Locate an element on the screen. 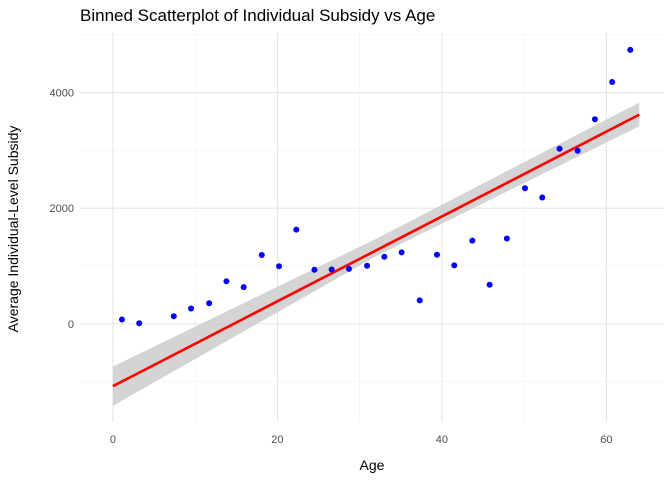 The height and width of the screenshot is (480, 672). y-tick-label: 0 is located at coordinates (71, 325).